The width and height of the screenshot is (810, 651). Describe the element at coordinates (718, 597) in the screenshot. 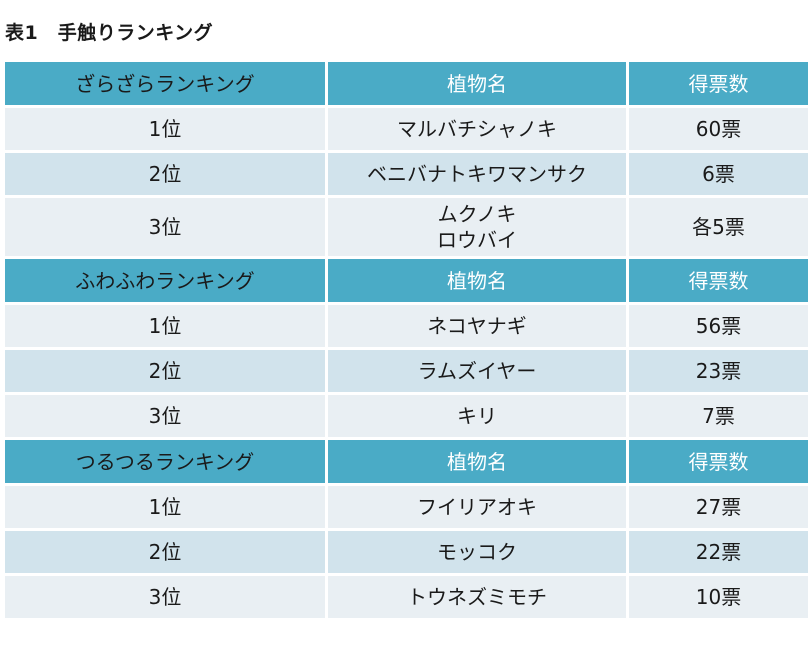

I see `votes-cell: 10票` at that location.